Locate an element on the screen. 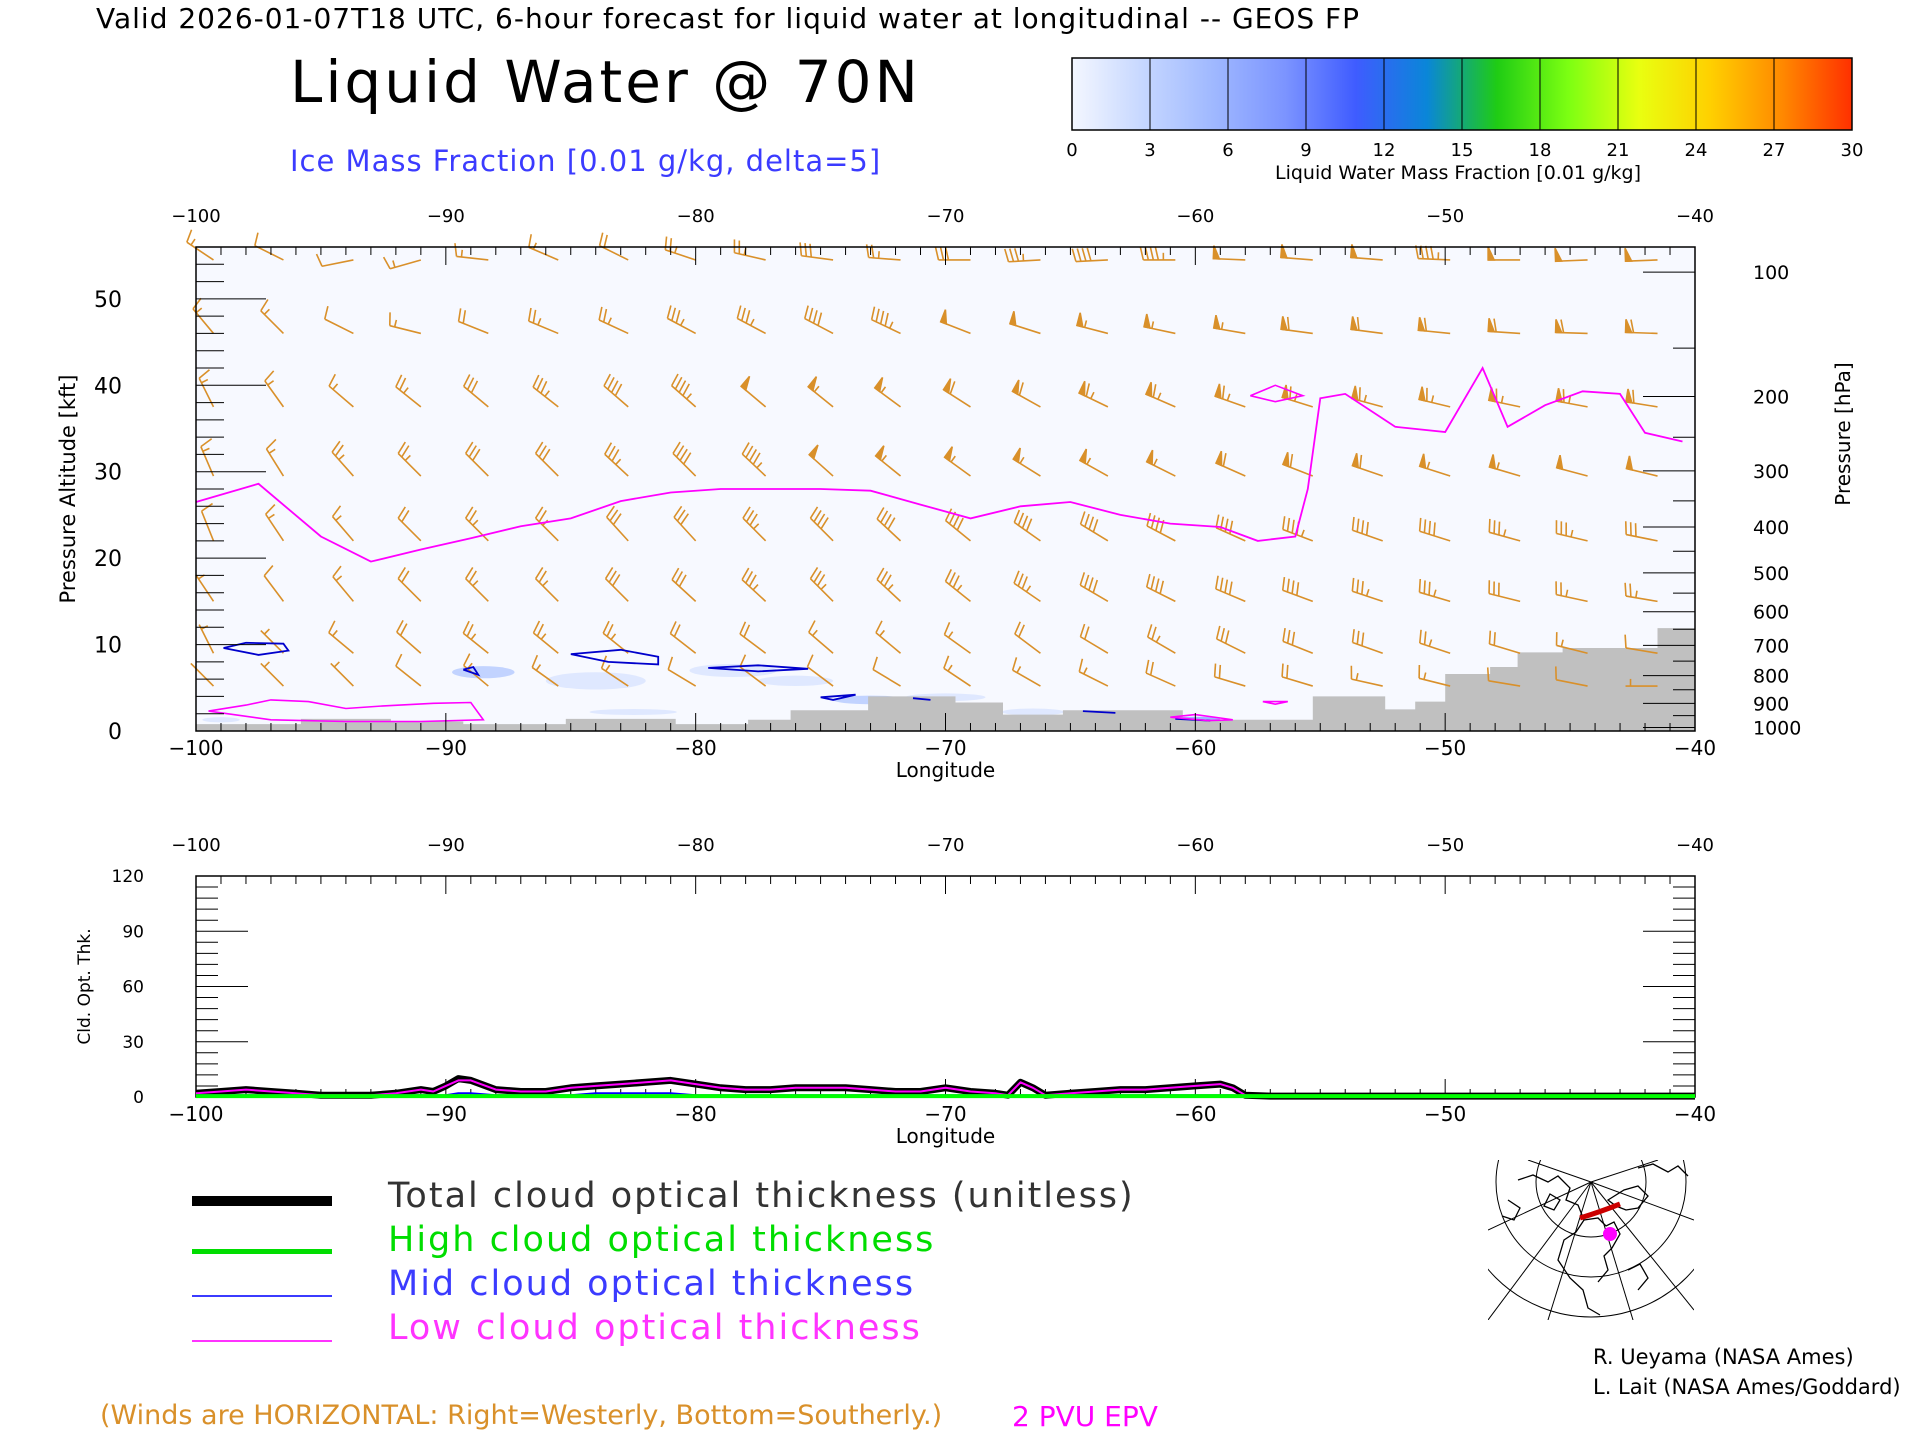 This screenshot has width=1920, height=1440. map-latitude-circle is located at coordinates (1591, 1293).